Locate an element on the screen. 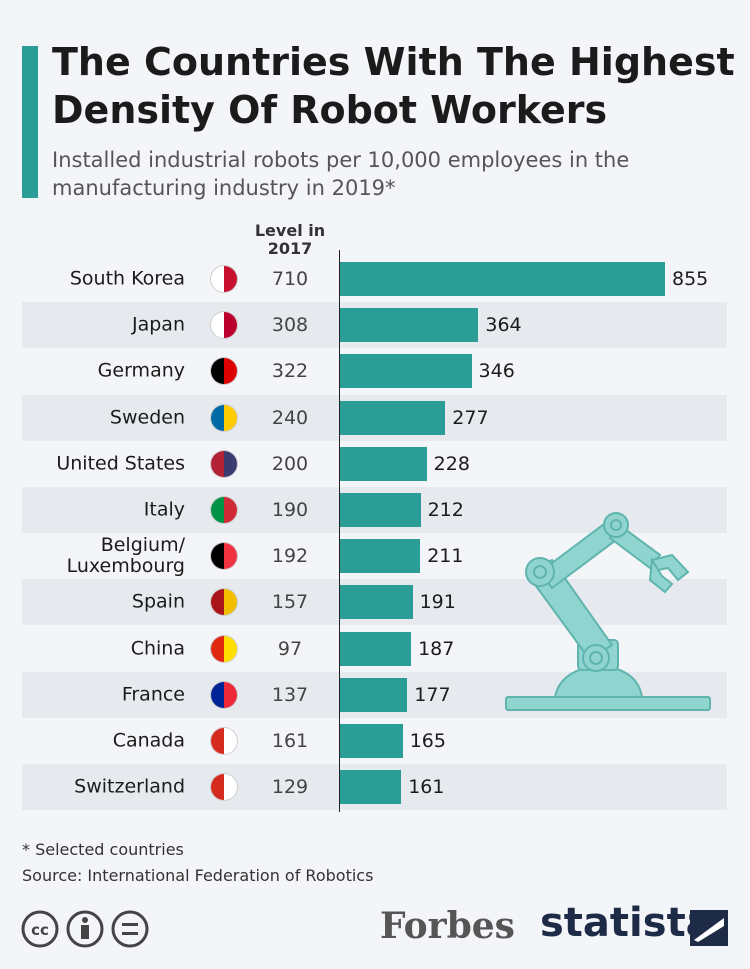 Image resolution: width=750 pixels, height=969 pixels. license-icons: cc is located at coordinates (85, 929).